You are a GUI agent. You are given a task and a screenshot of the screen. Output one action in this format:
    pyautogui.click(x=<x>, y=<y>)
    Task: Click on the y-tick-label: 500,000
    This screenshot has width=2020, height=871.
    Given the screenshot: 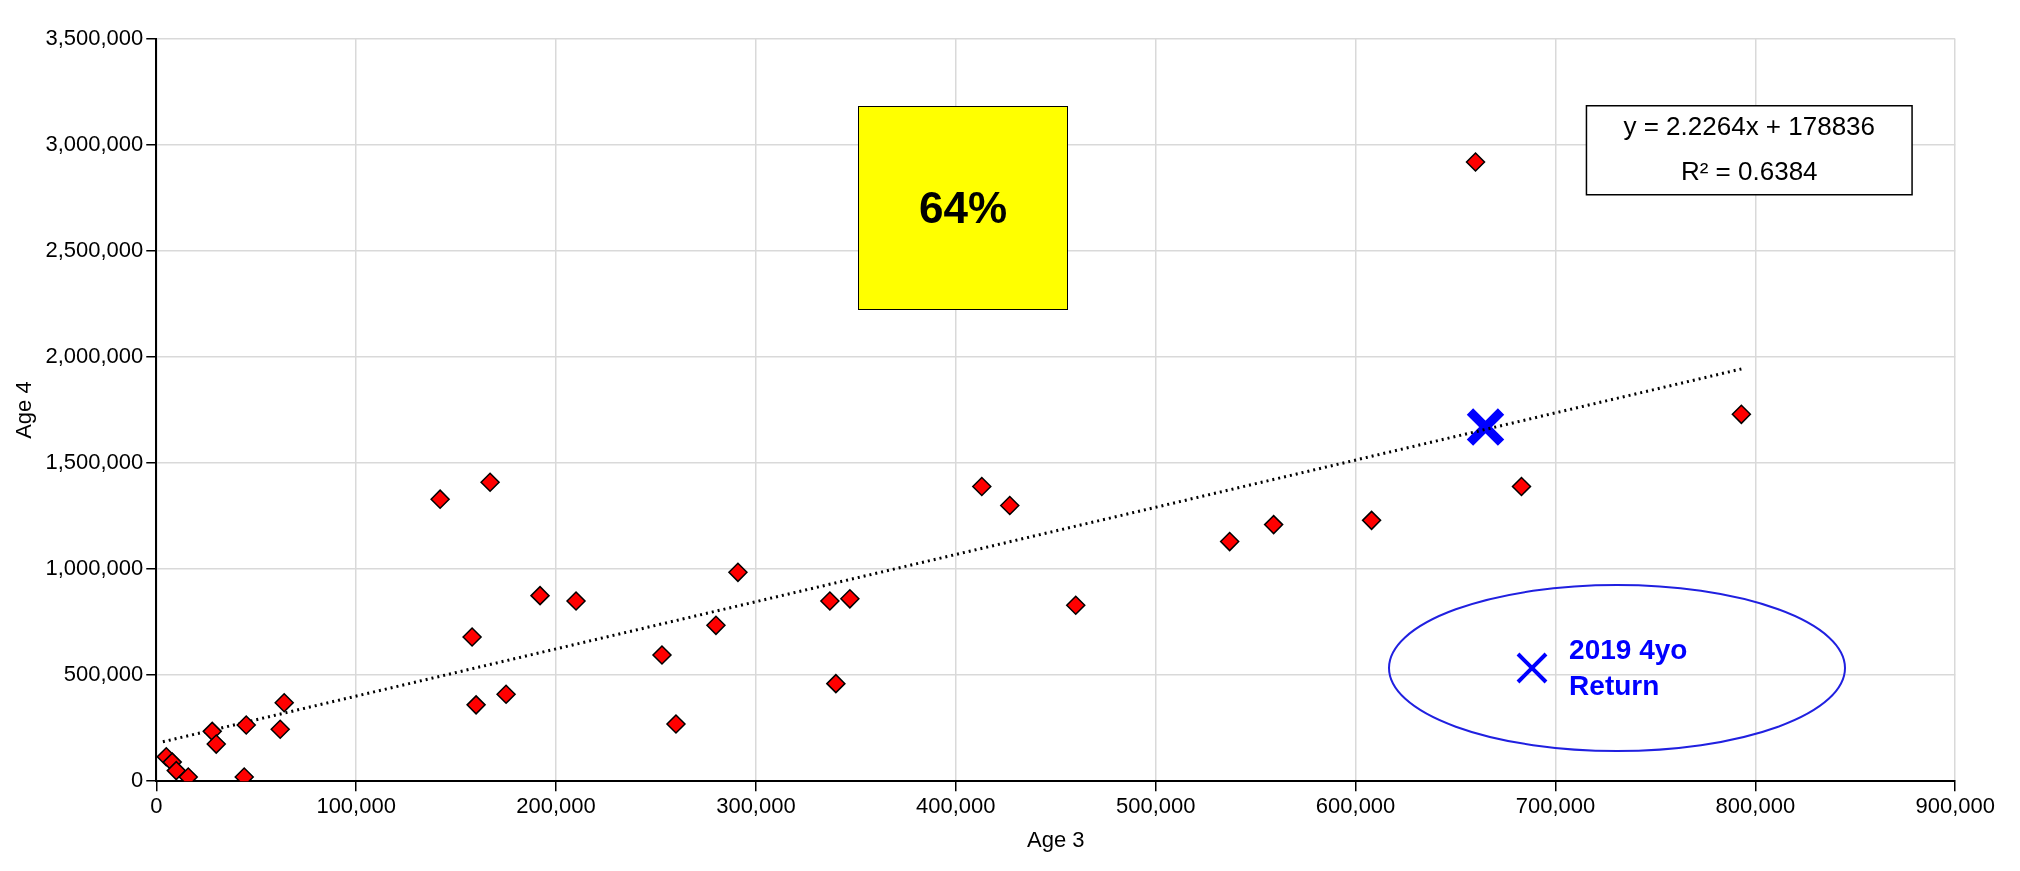 What is the action you would take?
    pyautogui.click(x=103, y=674)
    